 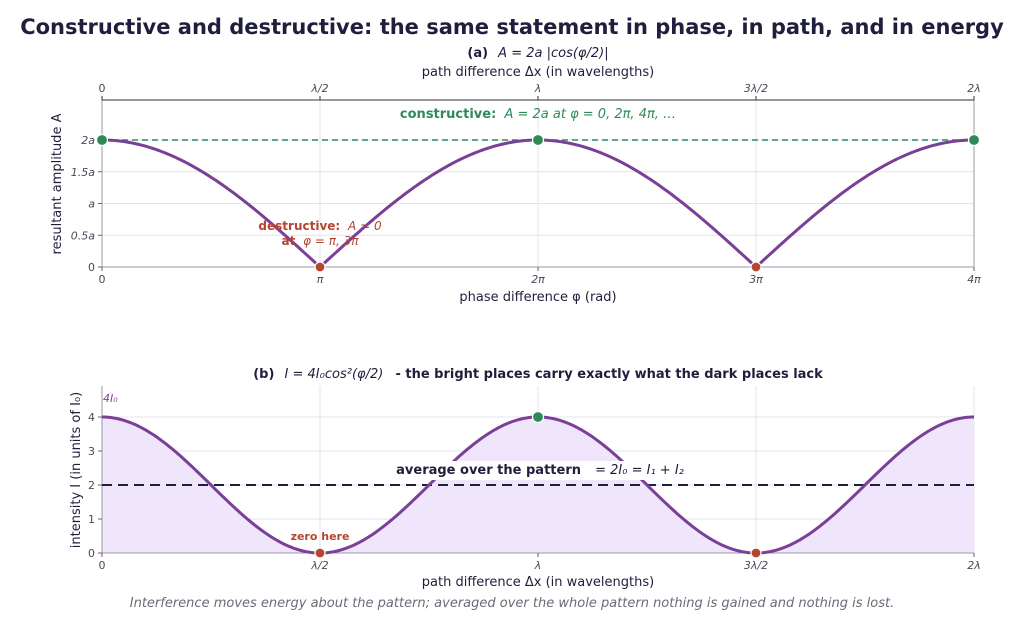 I want to click on panel-b-formula: I = 4I₀cos²(φ/2), so click(x=334, y=374).